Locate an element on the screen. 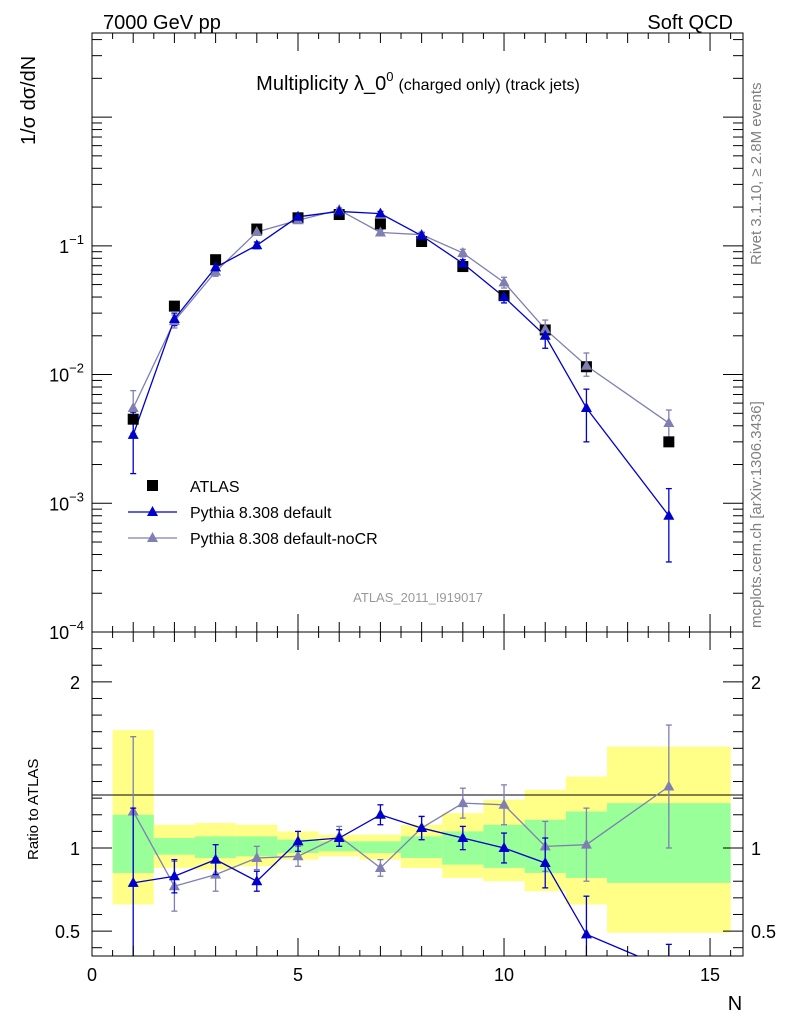 This screenshot has height=1024, width=786. mcplots-label: mcplots.cern.ch [arXiv:1306.3436] is located at coordinates (756, 514).